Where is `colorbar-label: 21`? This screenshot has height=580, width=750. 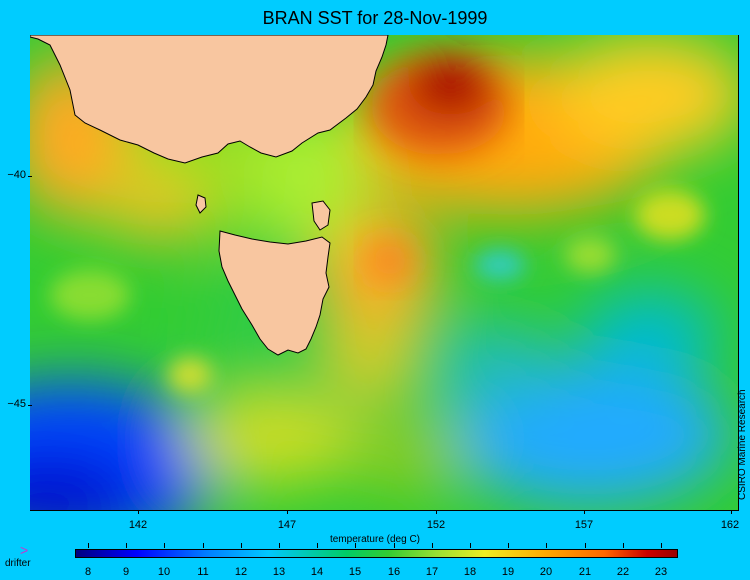
colorbar-label: 21 is located at coordinates (585, 572).